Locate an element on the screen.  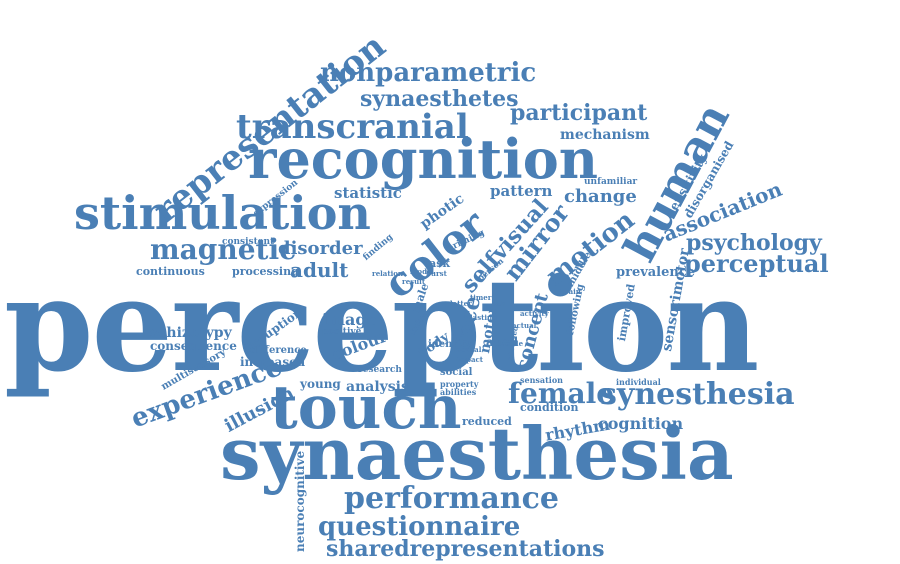
word: young is located at coordinates (320, 384).